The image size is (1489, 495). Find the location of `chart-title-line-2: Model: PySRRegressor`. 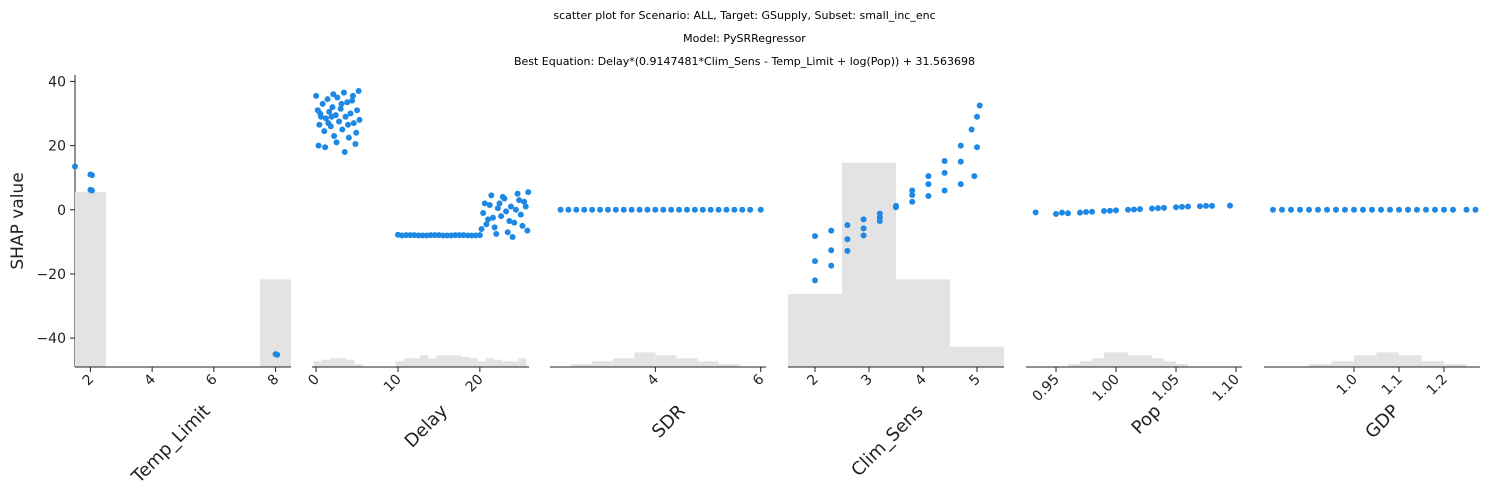

chart-title-line-2: Model: PySRRegressor is located at coordinates (744, 38).